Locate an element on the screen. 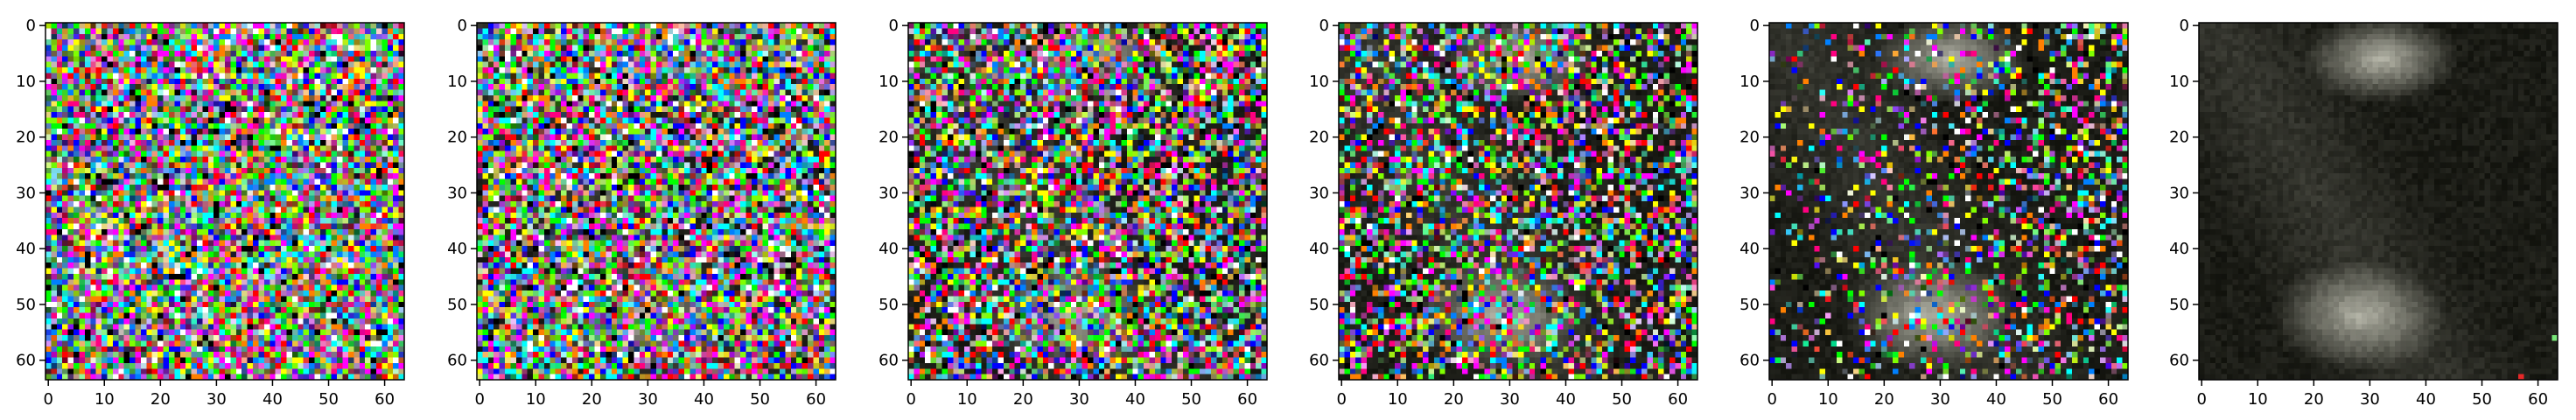 The width and height of the screenshot is (2576, 420). panel-1-ytick-label: 60 is located at coordinates (26, 361).